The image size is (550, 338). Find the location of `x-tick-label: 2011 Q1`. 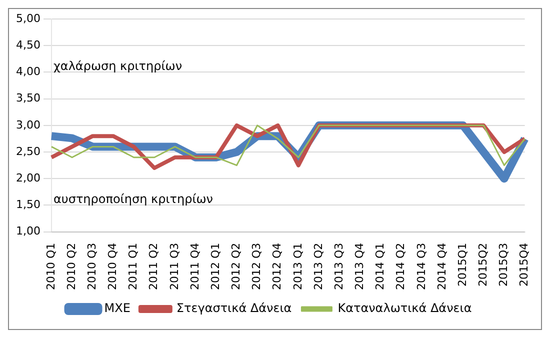

x-tick-label: 2011 Q1 is located at coordinates (133, 266).